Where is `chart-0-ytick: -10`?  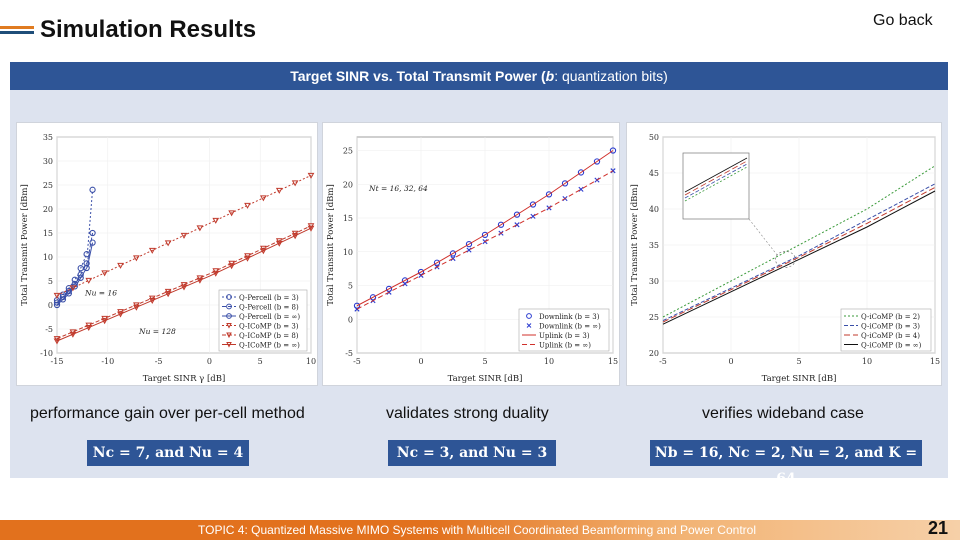 chart-0-ytick: -10 is located at coordinates (46, 353).